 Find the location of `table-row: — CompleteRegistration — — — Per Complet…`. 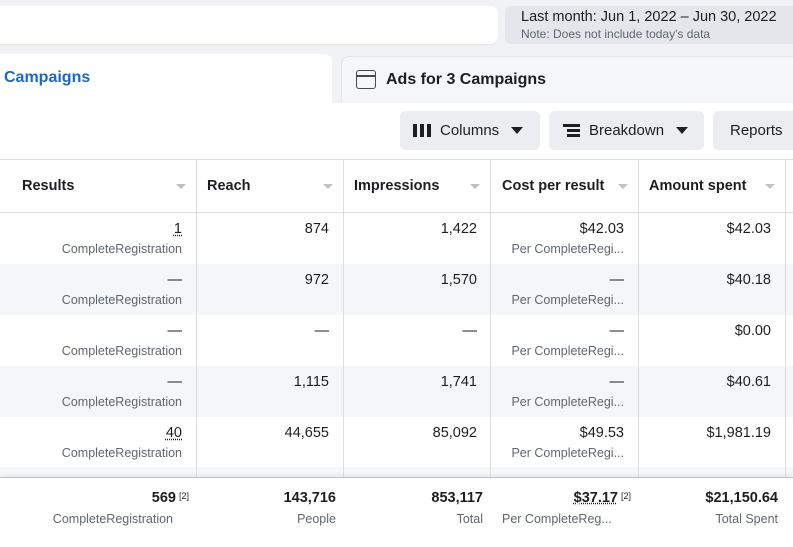

table-row: — CompleteRegistration — — — Per Complet… is located at coordinates (396, 340).